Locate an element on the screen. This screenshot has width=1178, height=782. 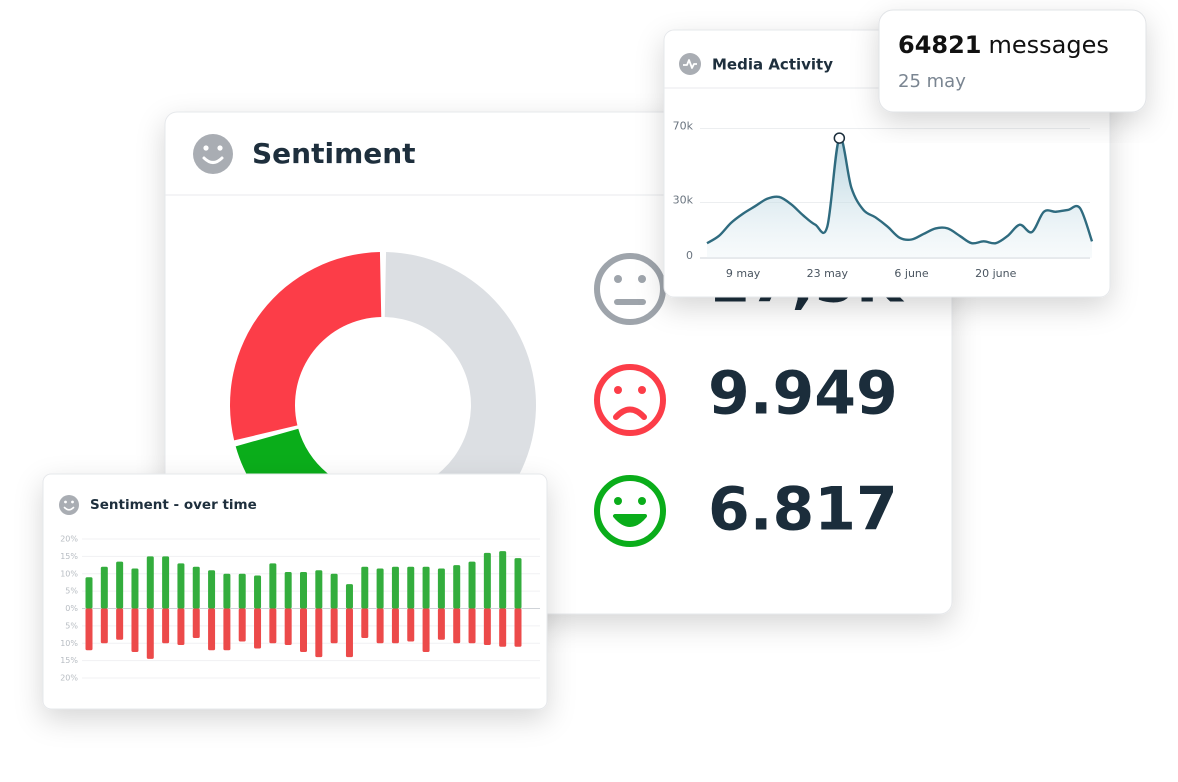
tooltip-value: 64821 messages is located at coordinates (1003, 45).